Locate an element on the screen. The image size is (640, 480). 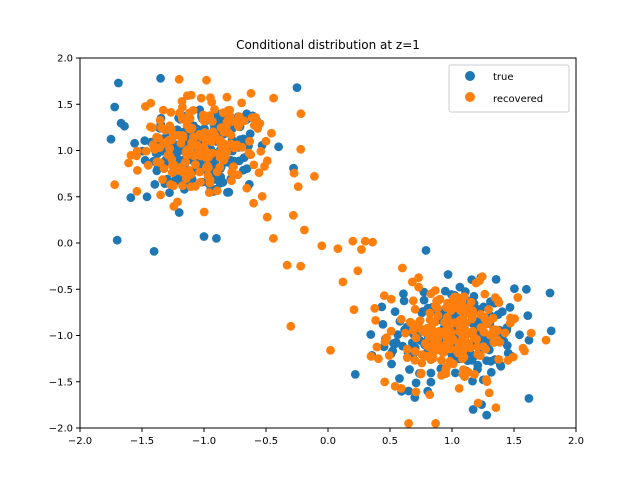
y-tick-label: 0.5 is located at coordinates (65, 197).